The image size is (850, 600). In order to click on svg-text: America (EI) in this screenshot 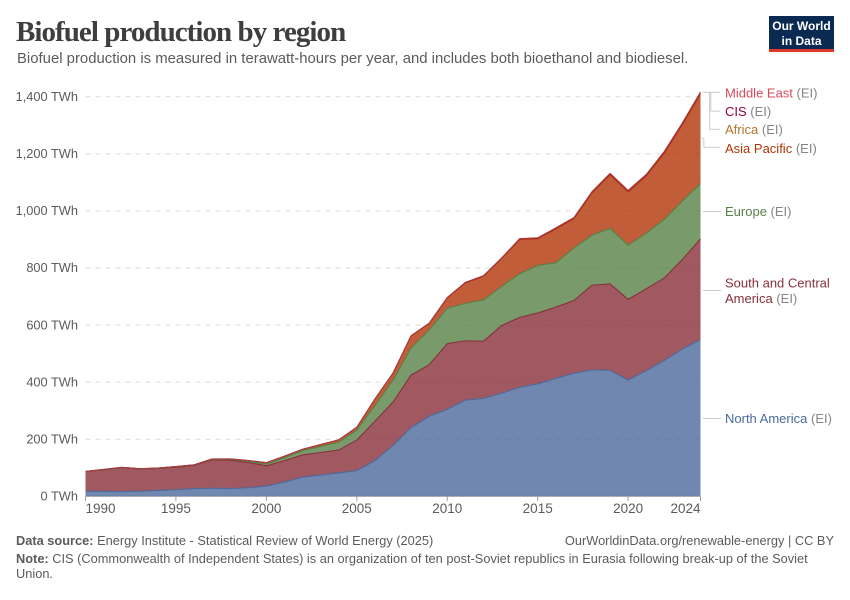, I will do `click(761, 298)`.